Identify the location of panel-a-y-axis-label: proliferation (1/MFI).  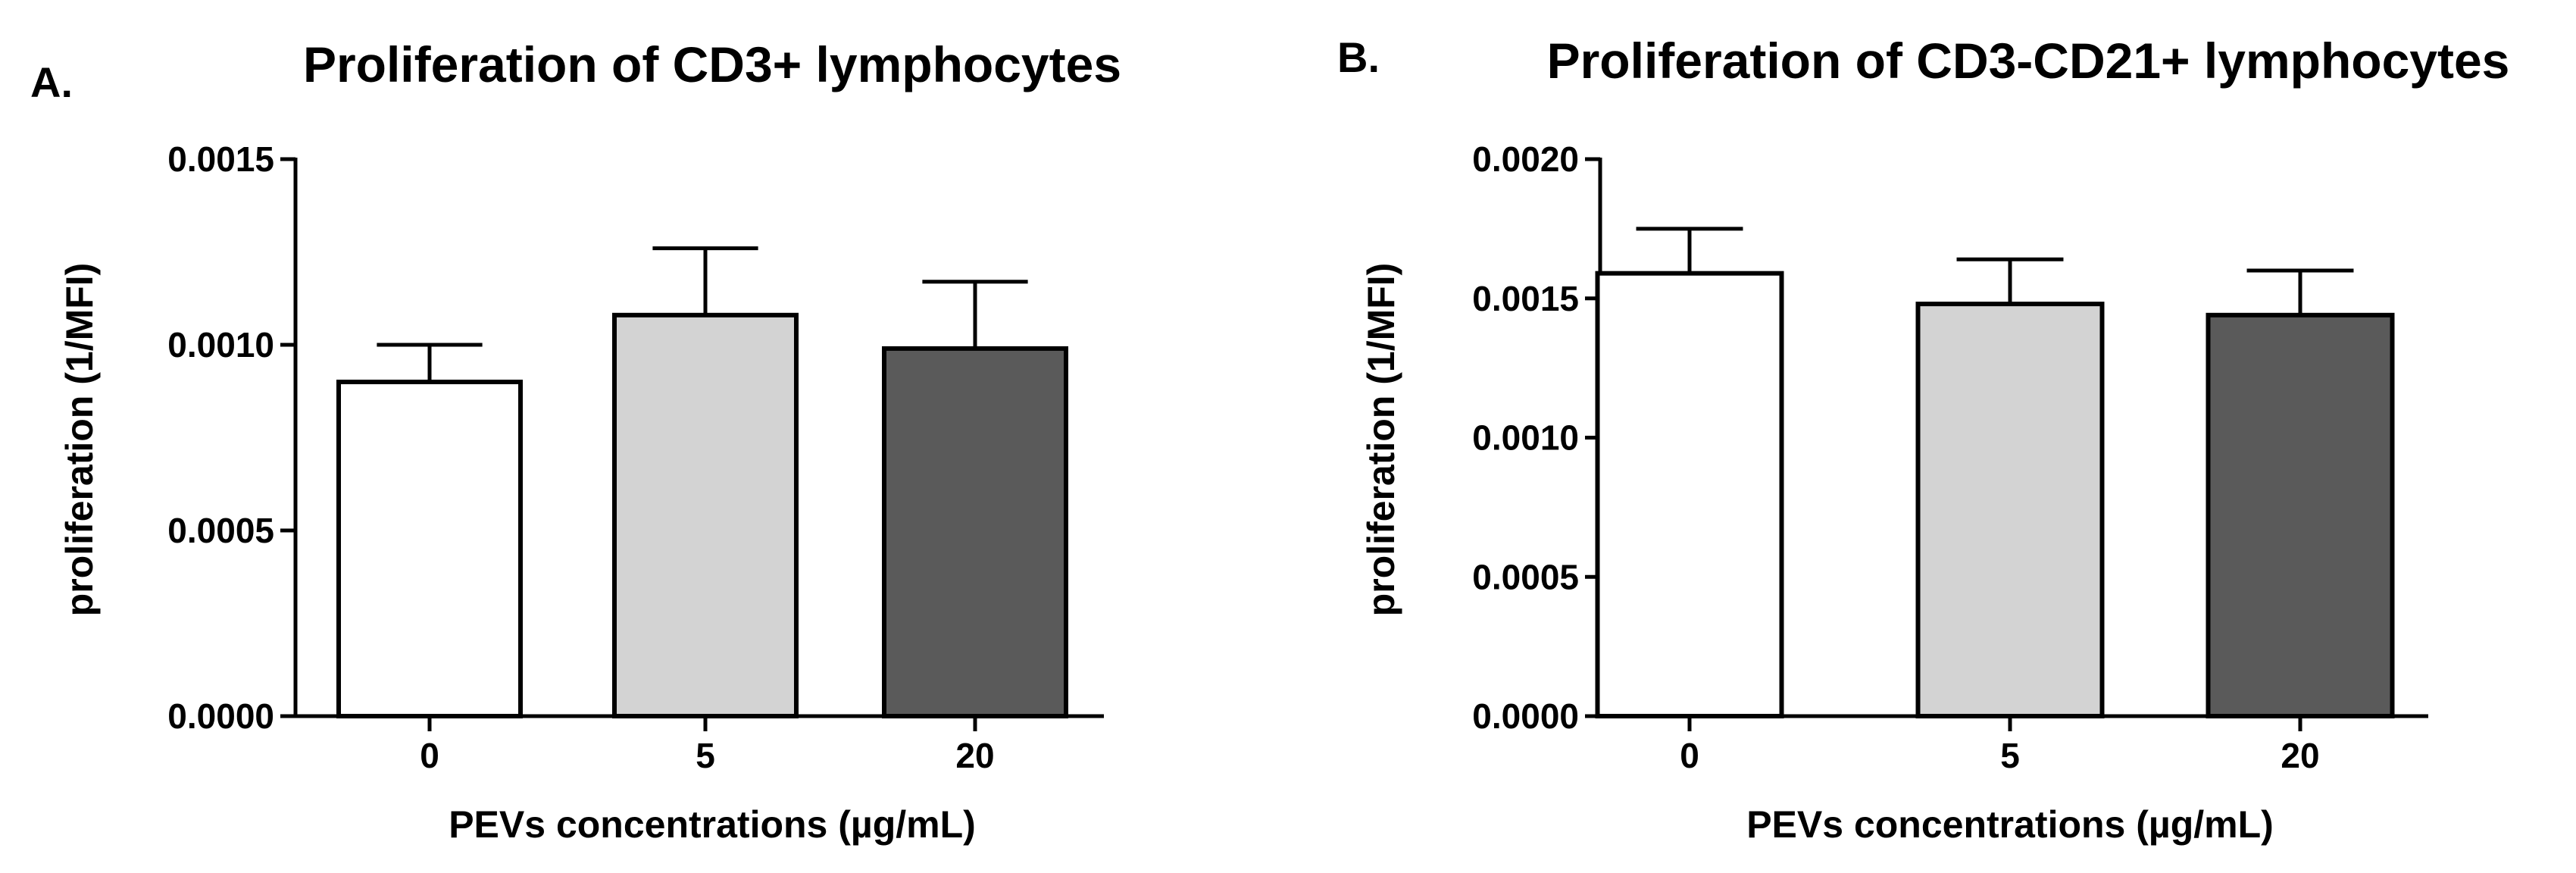
(80, 440).